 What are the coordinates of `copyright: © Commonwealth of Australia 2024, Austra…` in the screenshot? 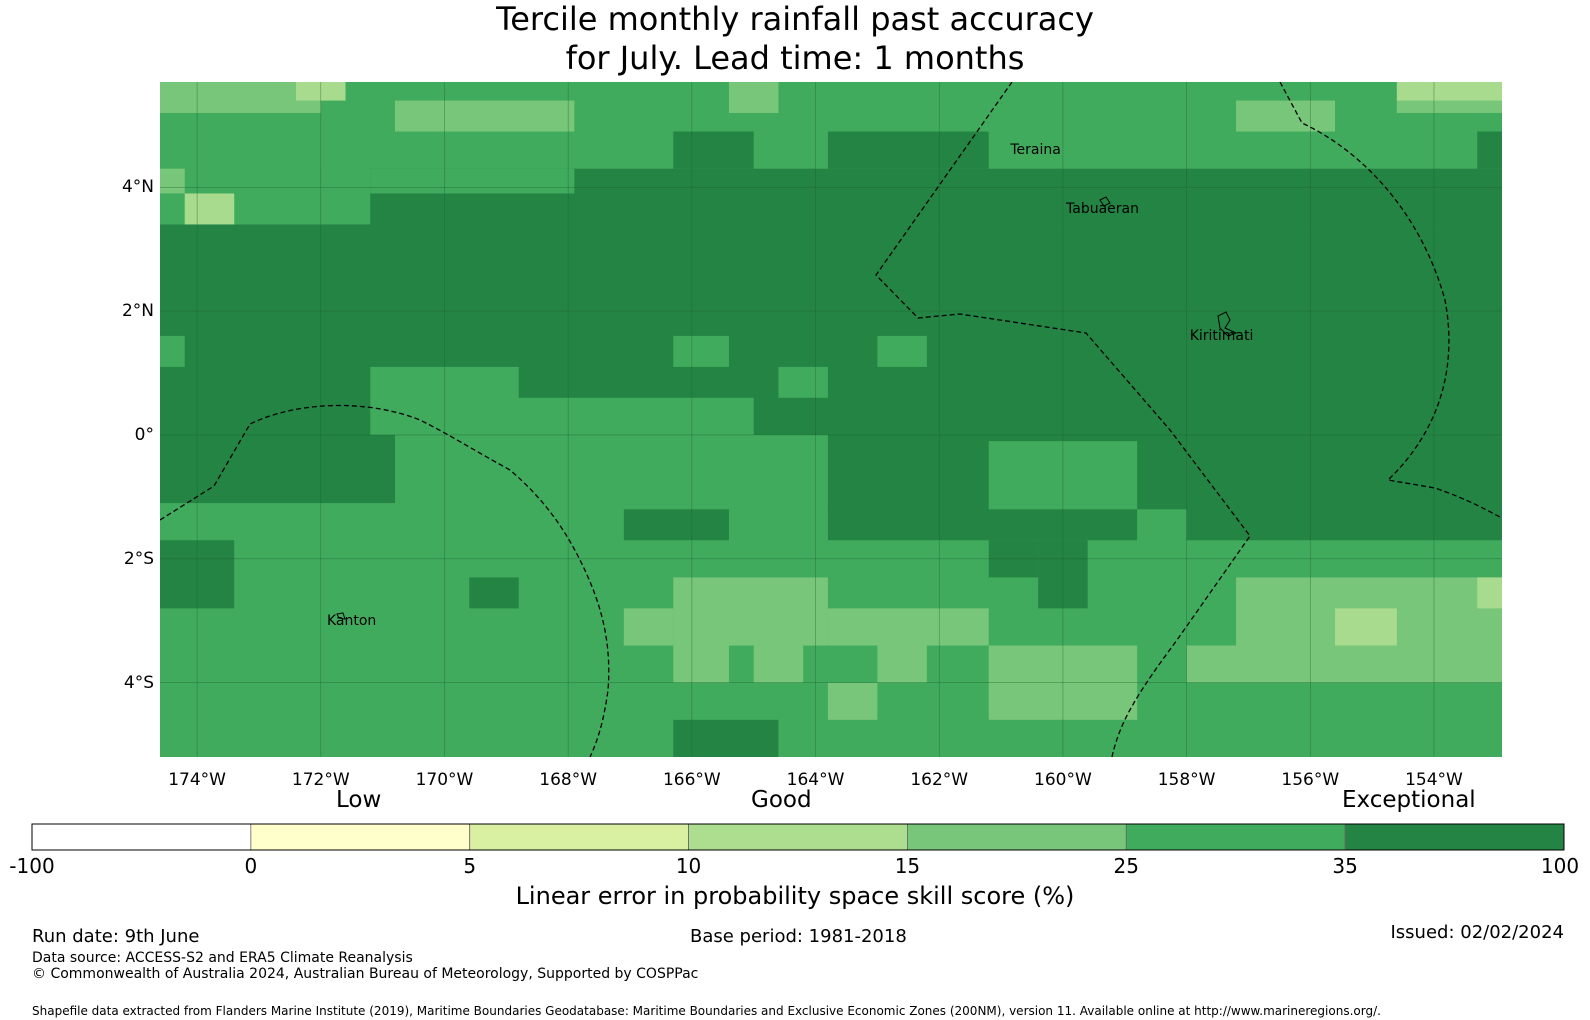 It's located at (365, 974).